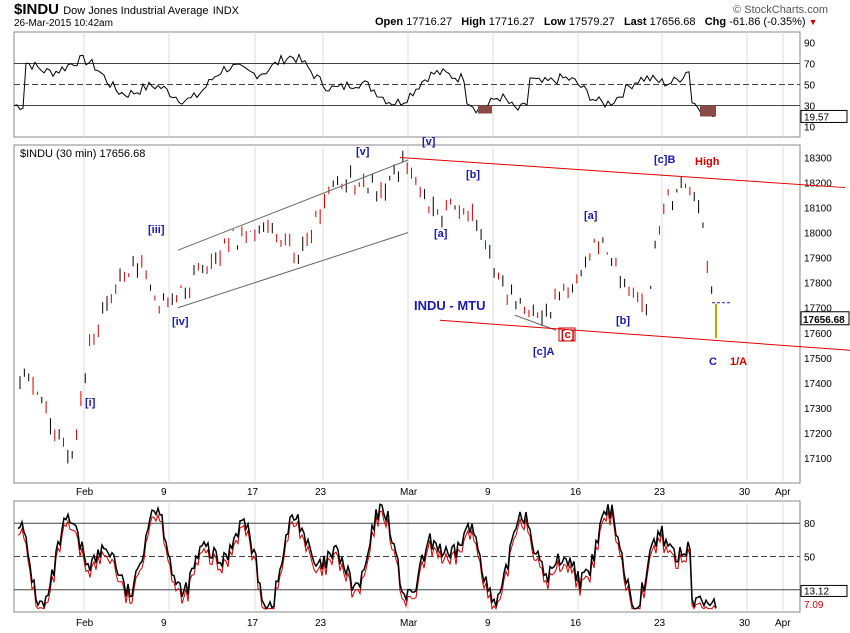  Describe the element at coordinates (818, 184) in the screenshot. I see `price-tick-label: 18200` at that location.